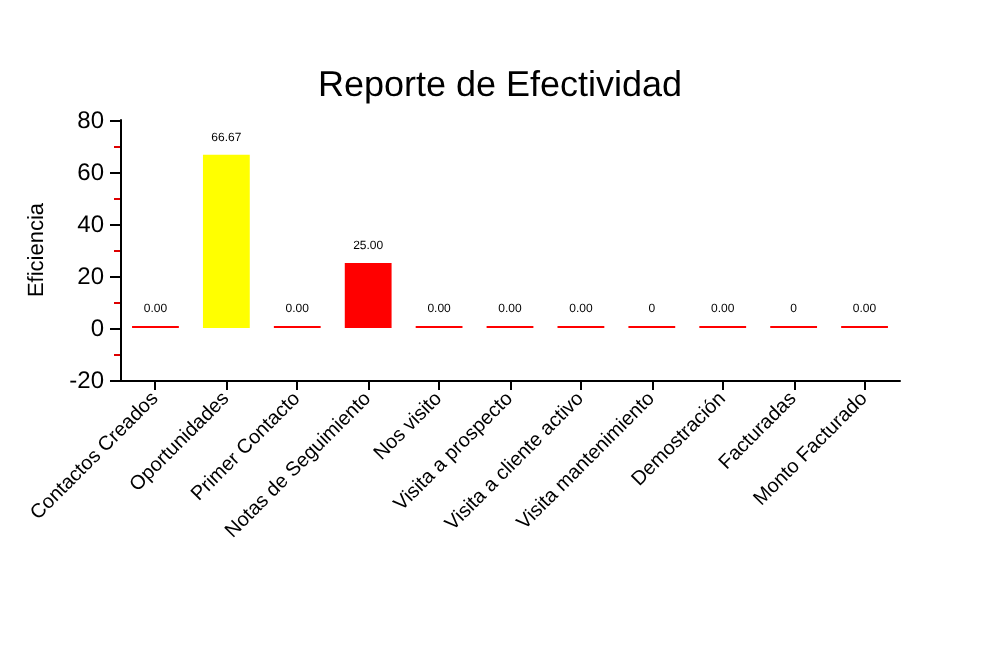 This screenshot has width=1000, height=660. What do you see at coordinates (87, 380) in the screenshot?
I see `y-tick-label: -20` at bounding box center [87, 380].